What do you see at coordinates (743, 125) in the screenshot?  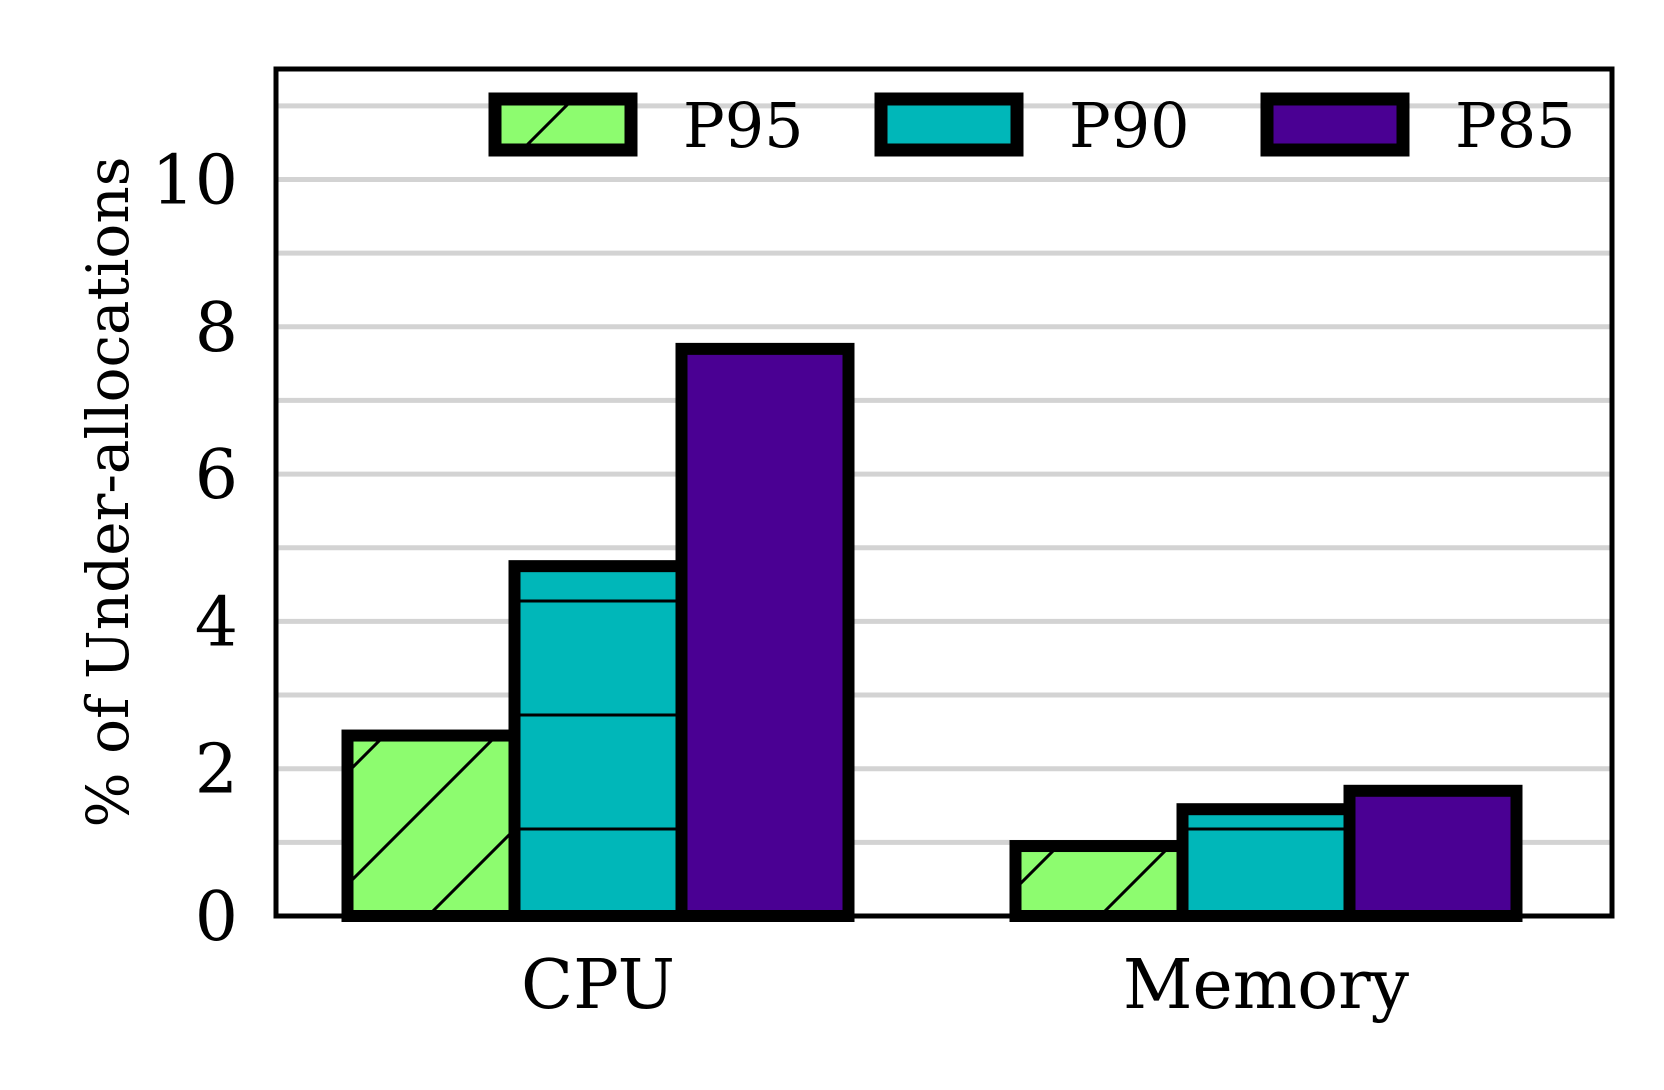 I see `legend-label-p95: P95` at bounding box center [743, 125].